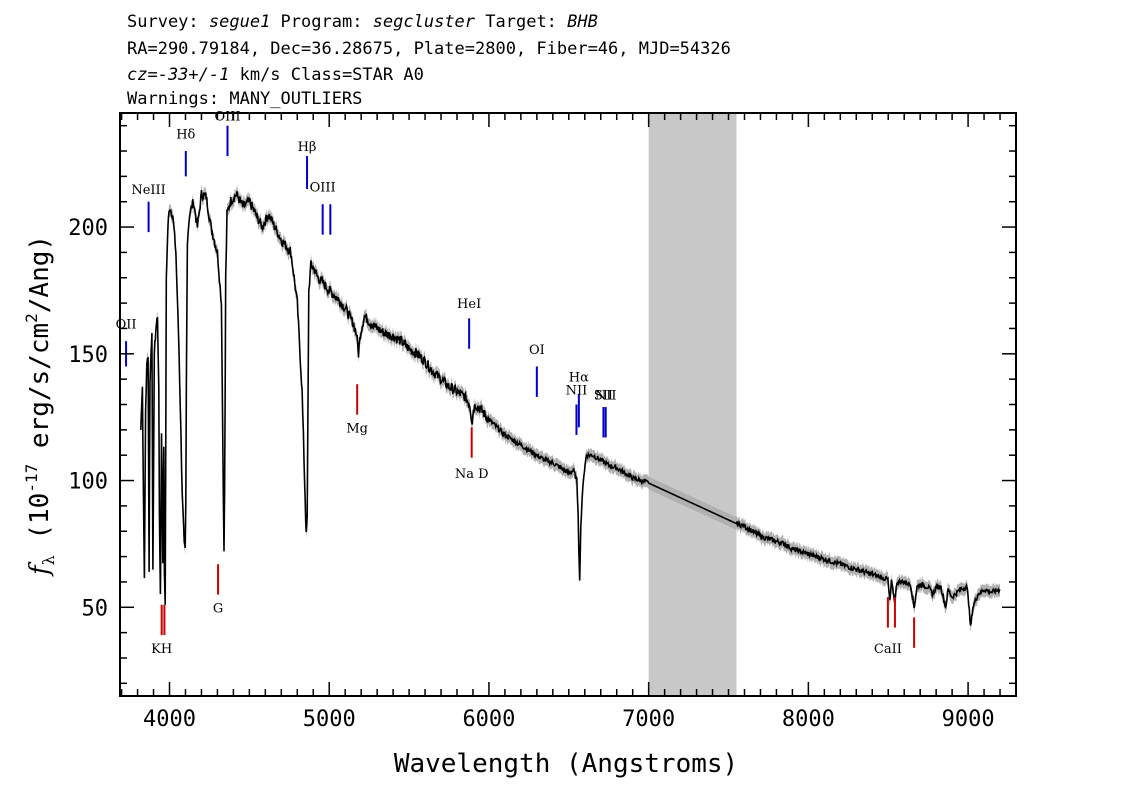 The width and height of the screenshot is (1134, 810). I want to click on line-label-14: Na D, so click(472, 474).